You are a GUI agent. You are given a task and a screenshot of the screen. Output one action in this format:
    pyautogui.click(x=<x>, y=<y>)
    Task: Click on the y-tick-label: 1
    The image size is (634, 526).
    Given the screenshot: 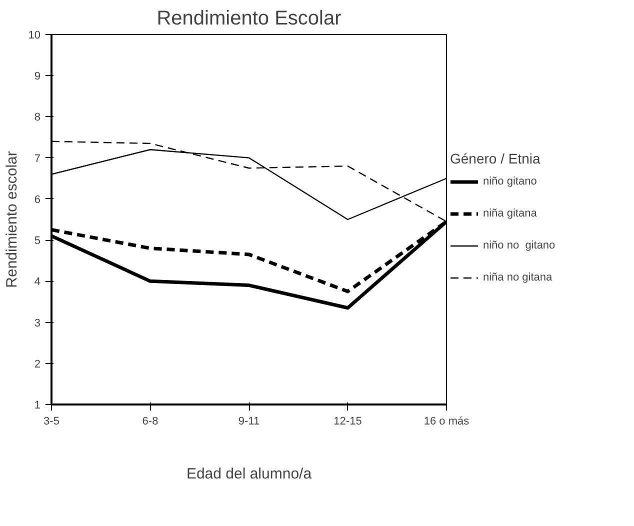 What is the action you would take?
    pyautogui.click(x=37, y=406)
    